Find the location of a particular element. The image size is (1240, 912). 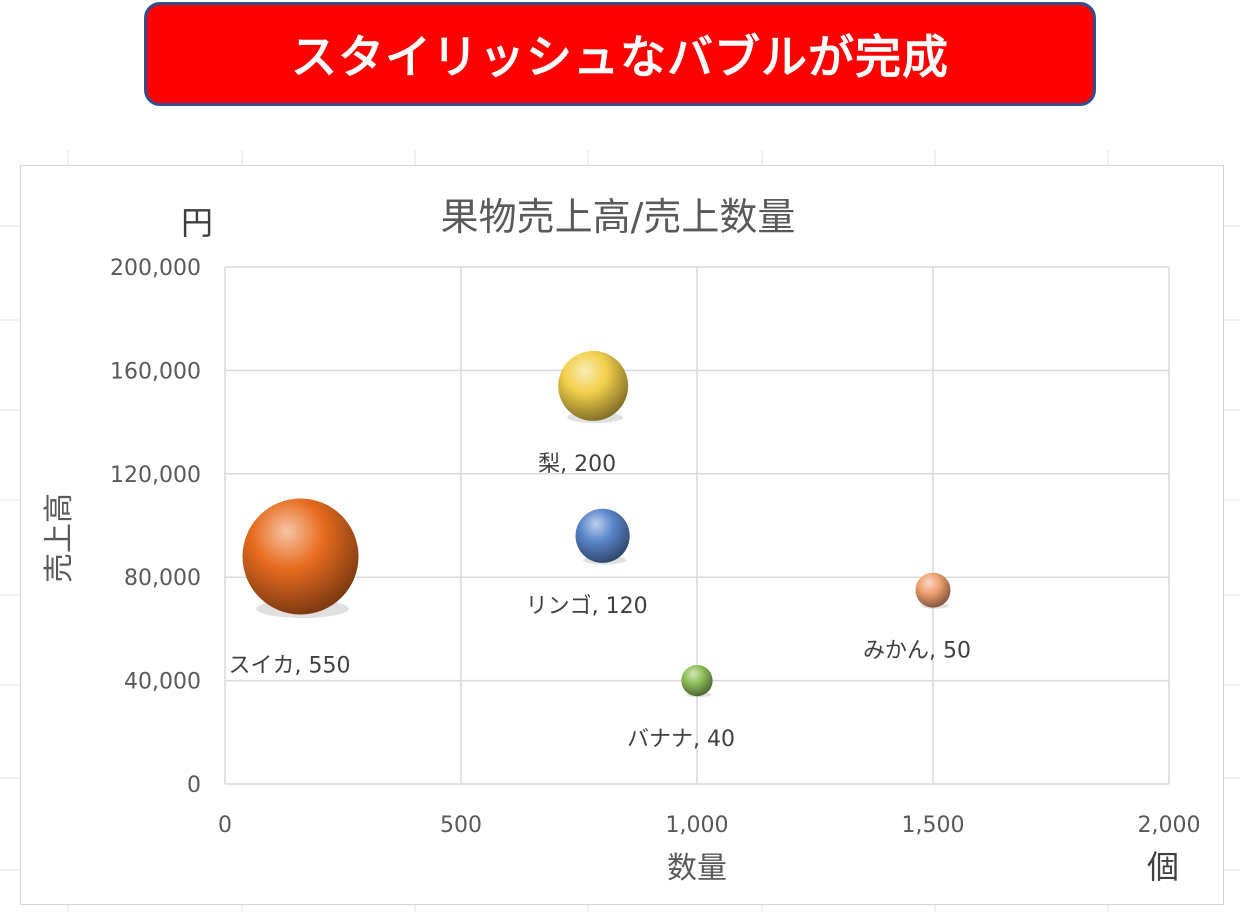

y-tick-label: 200,000 is located at coordinates (155, 268).